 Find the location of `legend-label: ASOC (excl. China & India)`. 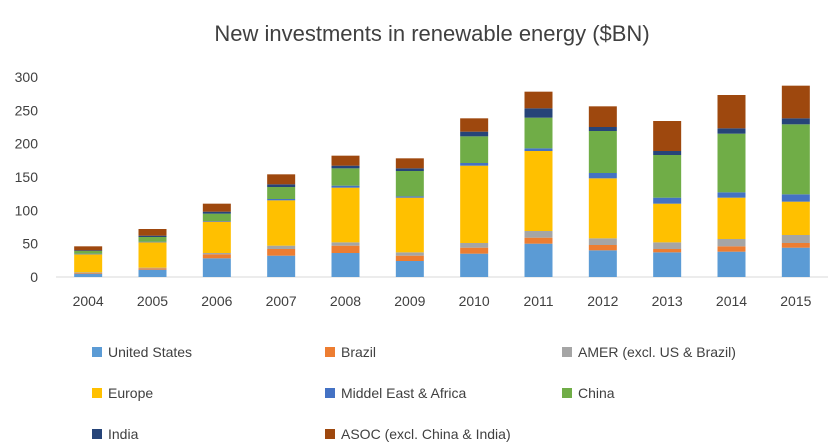

legend-label: ASOC (excl. China & India) is located at coordinates (426, 434).